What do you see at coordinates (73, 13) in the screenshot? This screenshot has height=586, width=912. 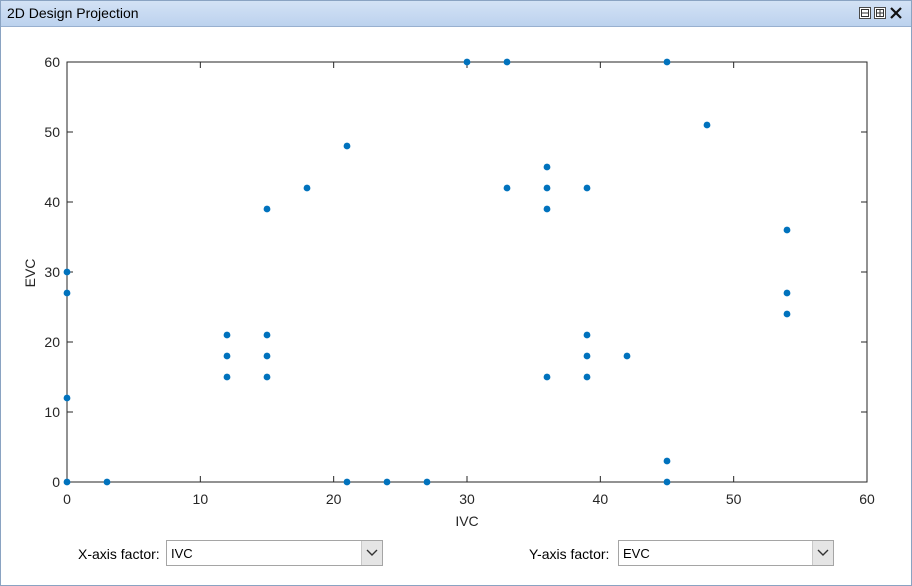 I see `window-title: 2D Design Projection` at bounding box center [73, 13].